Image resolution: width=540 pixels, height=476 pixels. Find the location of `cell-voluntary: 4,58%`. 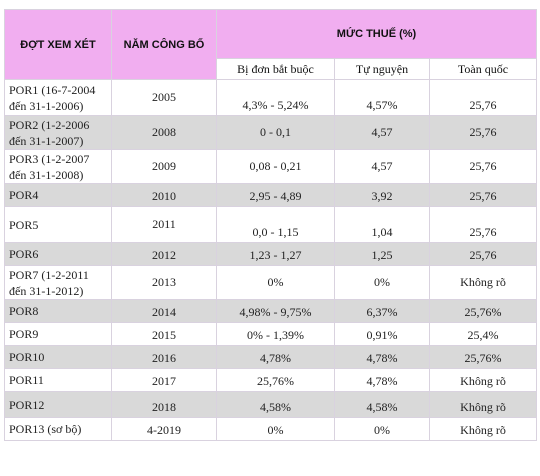

cell-voluntary: 4,58% is located at coordinates (382, 404).